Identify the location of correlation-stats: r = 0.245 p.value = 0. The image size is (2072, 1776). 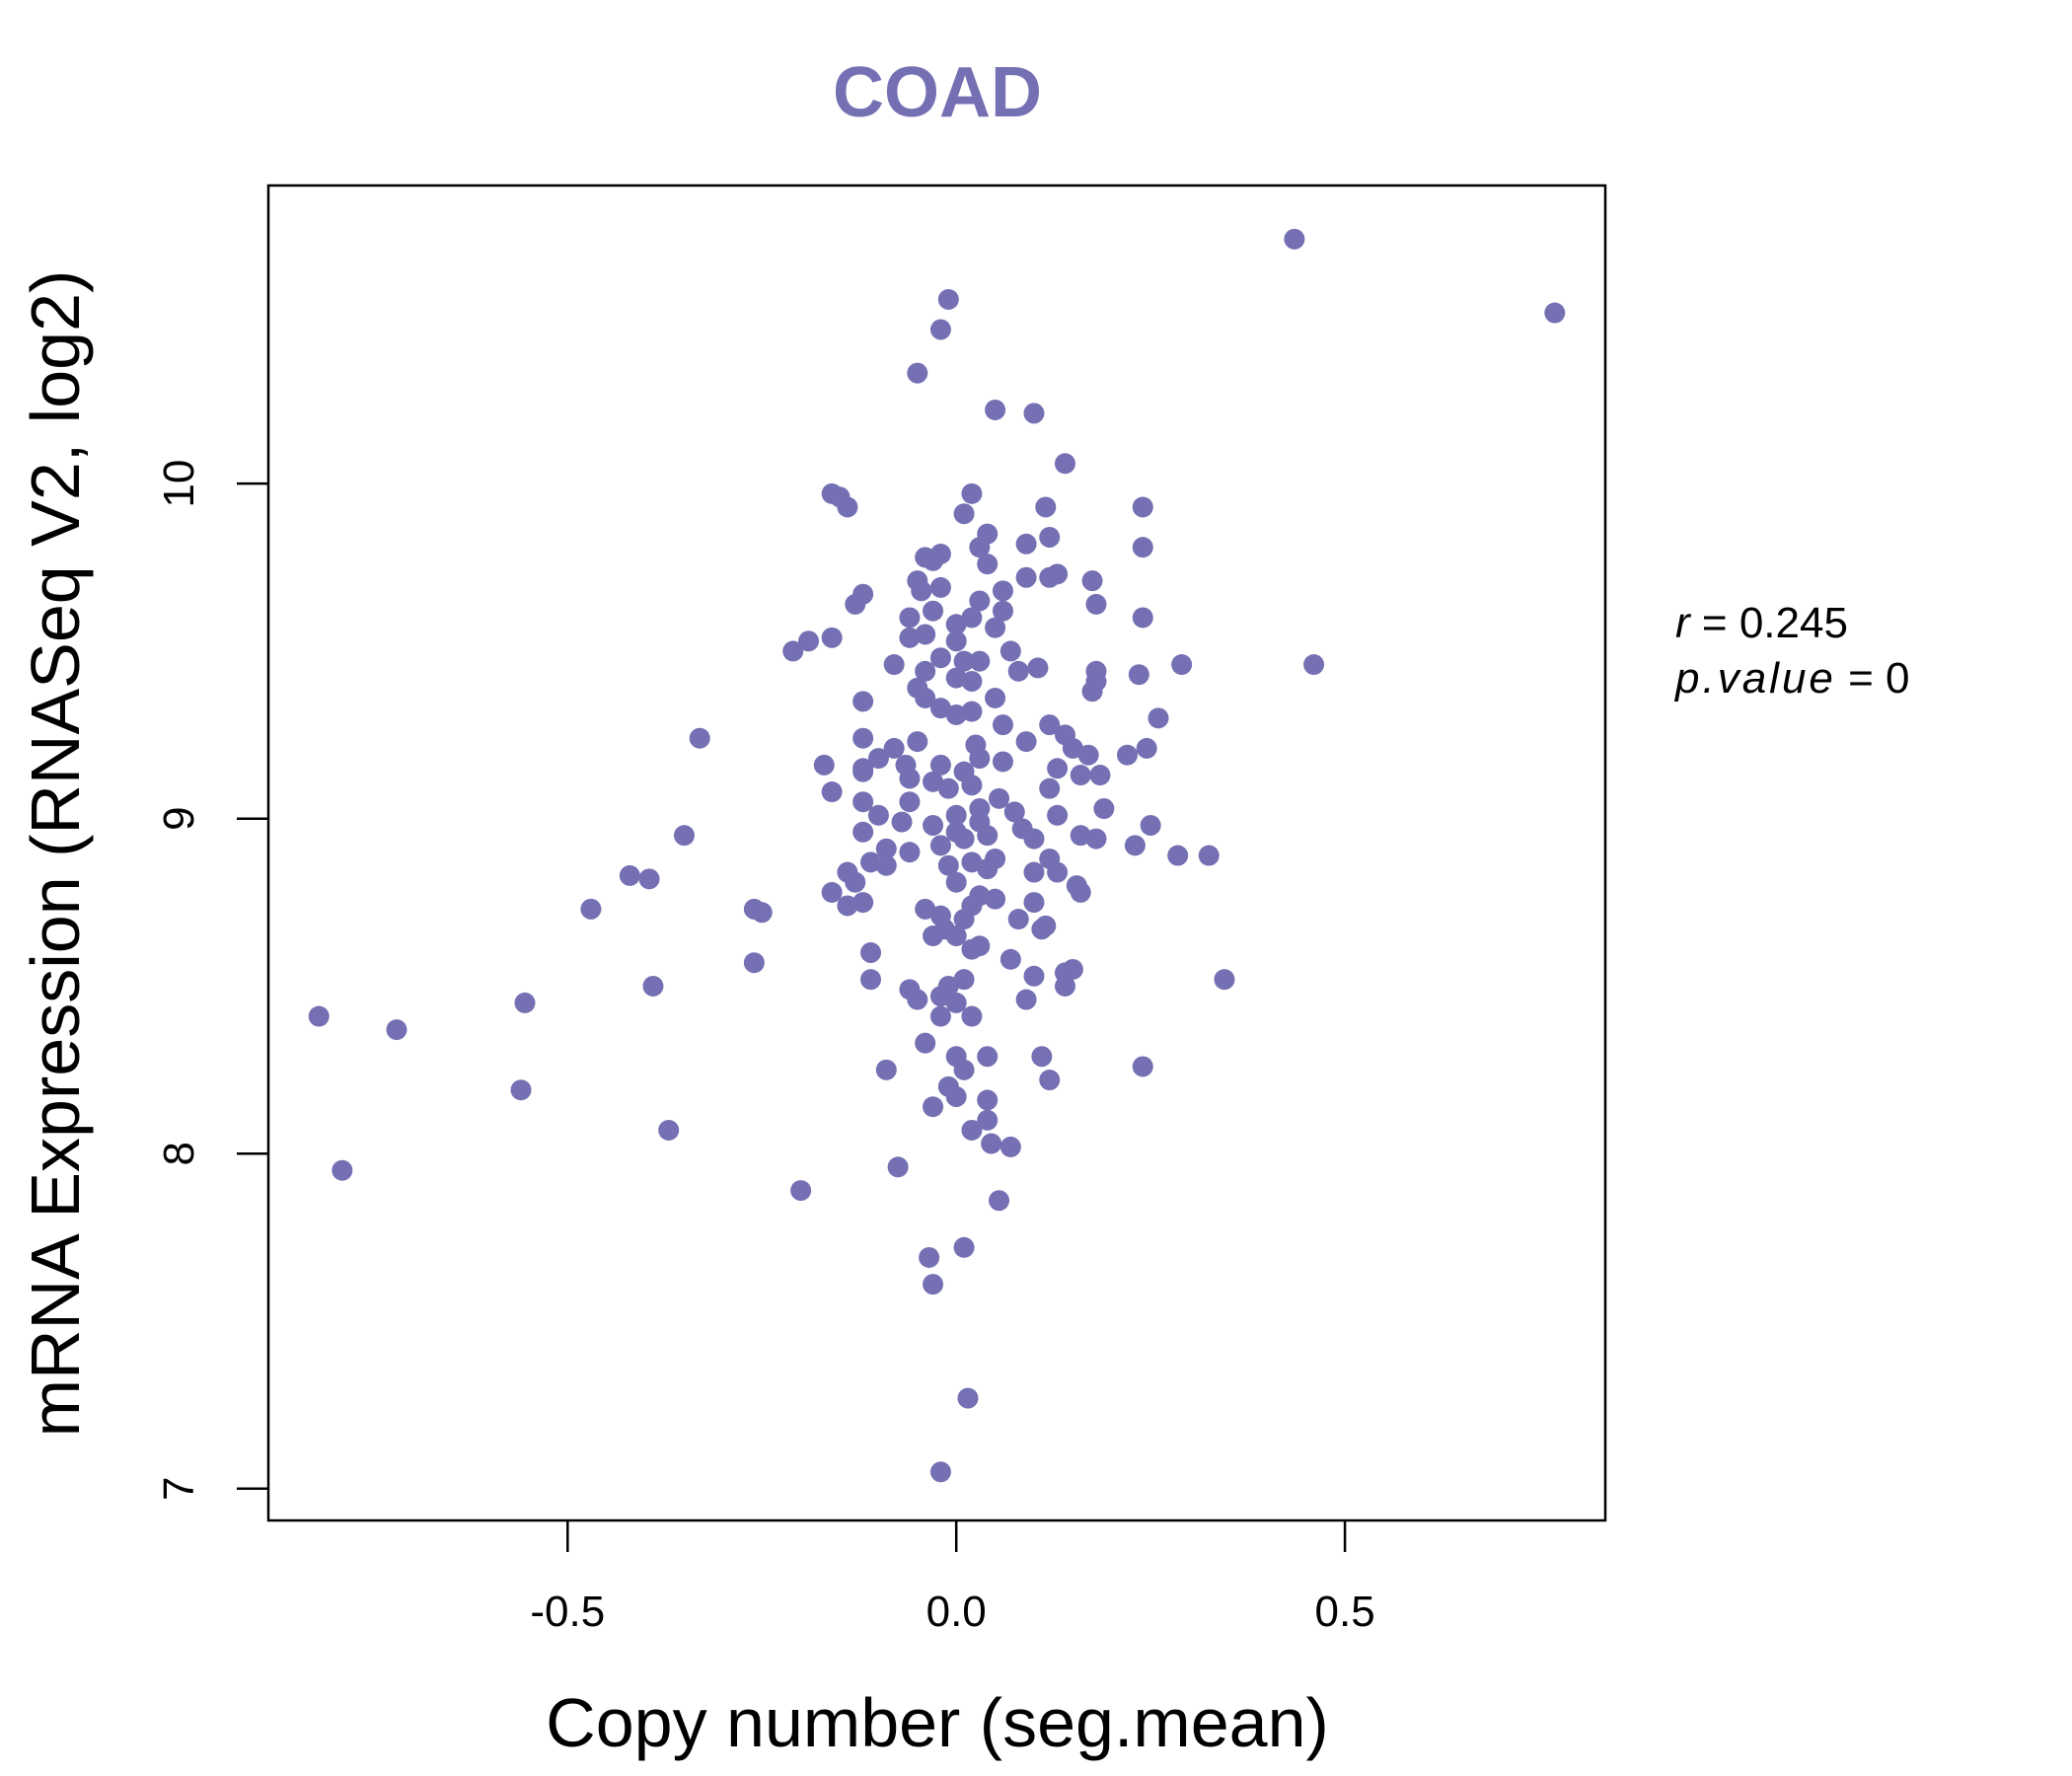
(1792, 651).